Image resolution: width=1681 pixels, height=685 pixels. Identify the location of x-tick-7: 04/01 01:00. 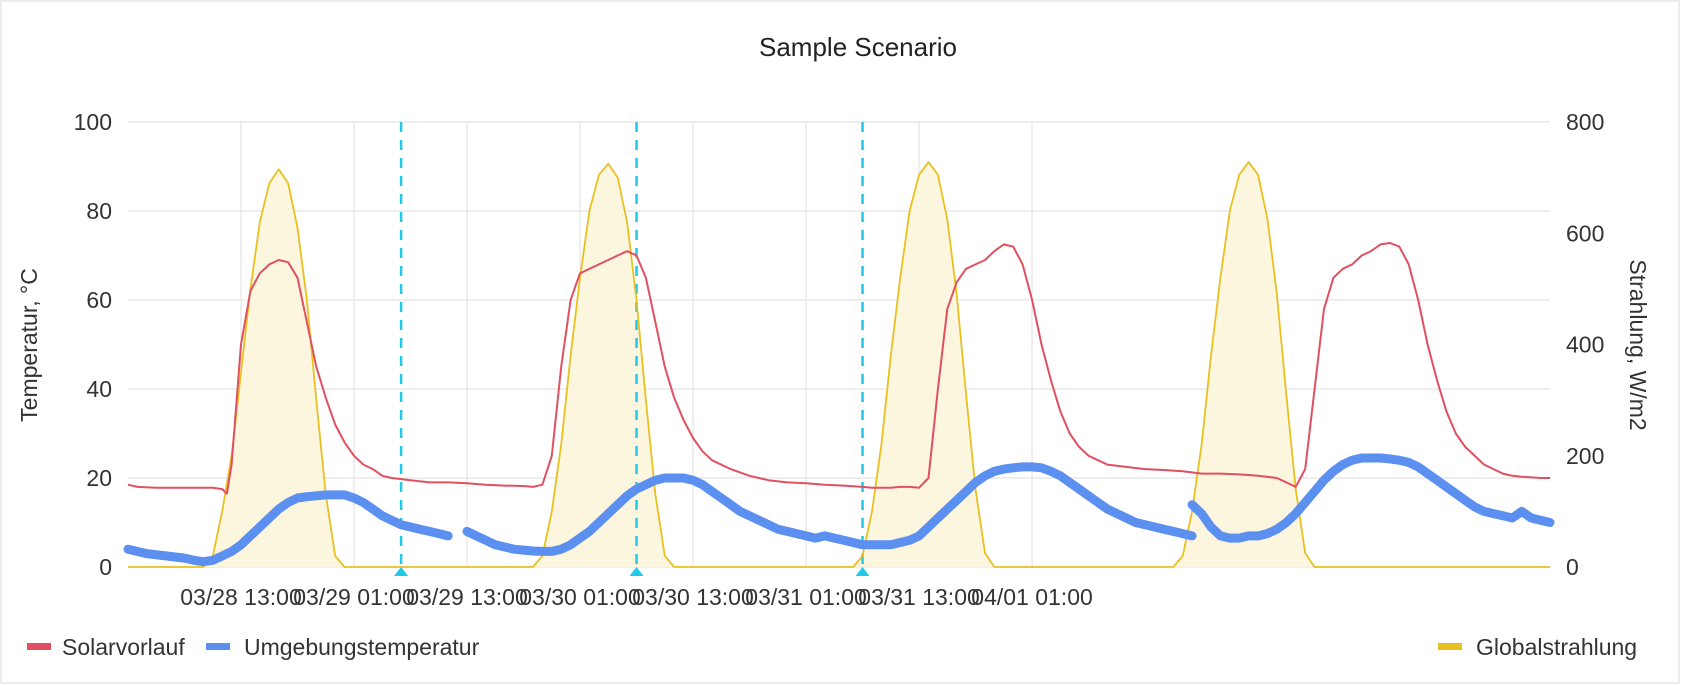
(1032, 597).